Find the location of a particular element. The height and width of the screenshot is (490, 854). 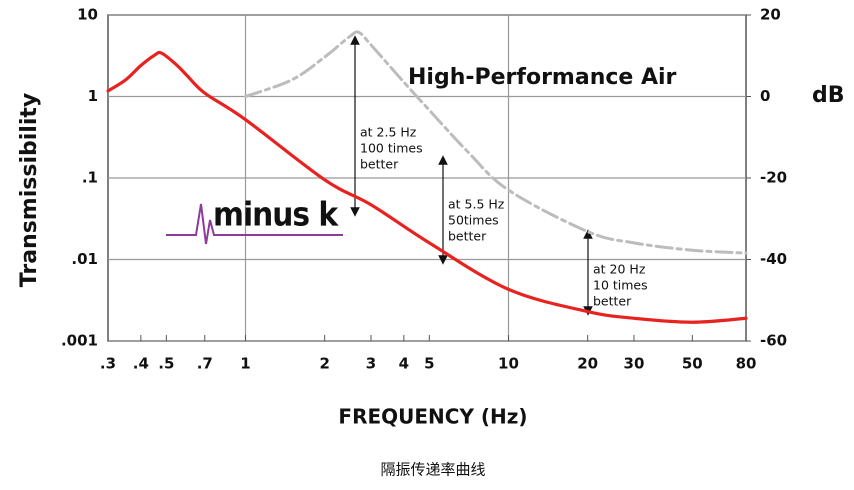

x-tick-label: 2 is located at coordinates (324, 364).